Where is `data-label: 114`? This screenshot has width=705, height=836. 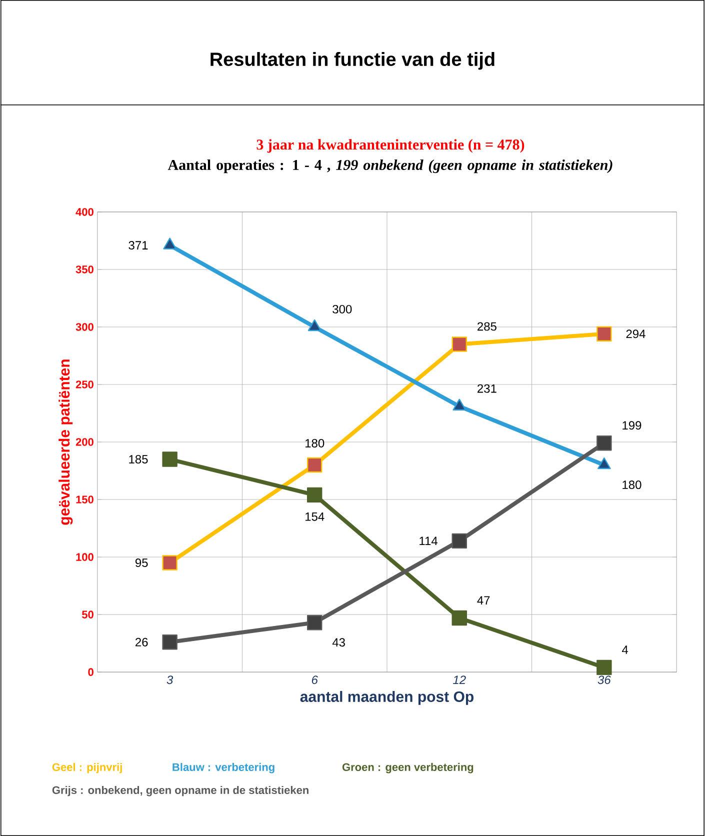 data-label: 114 is located at coordinates (429, 541).